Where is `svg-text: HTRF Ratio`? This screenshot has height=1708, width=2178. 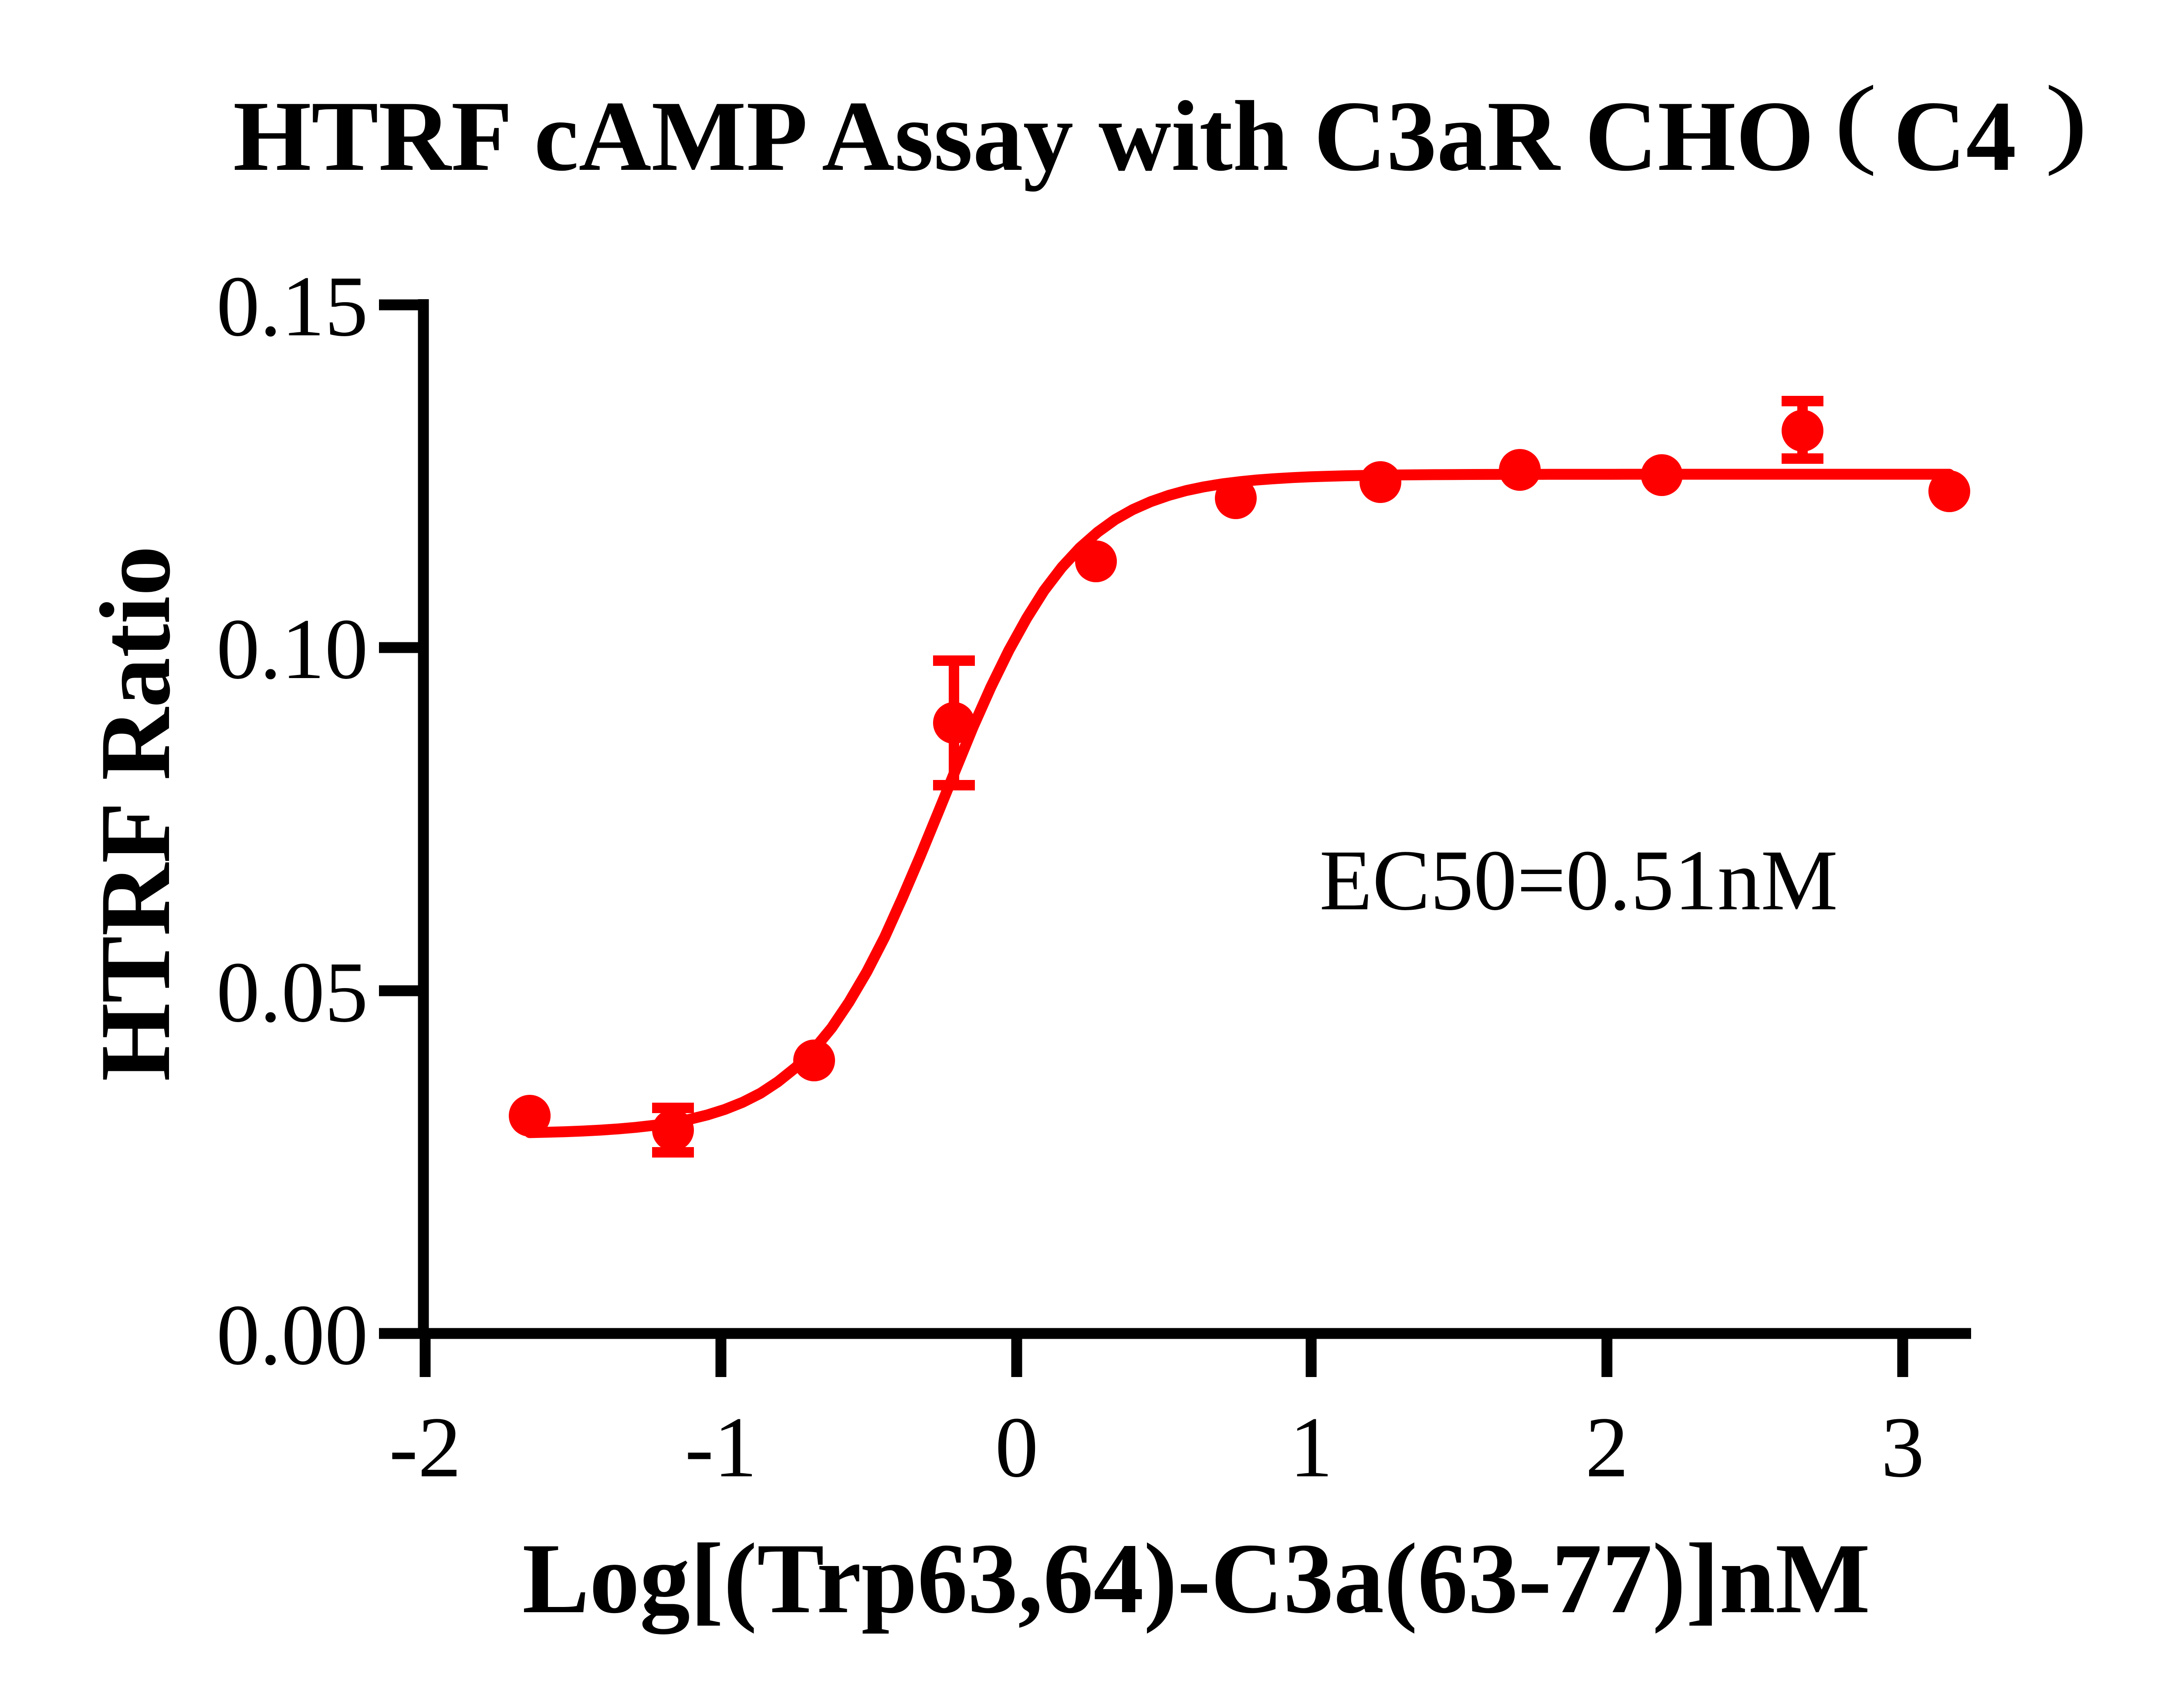
svg-text: HTRF Ratio is located at coordinates (135, 813).